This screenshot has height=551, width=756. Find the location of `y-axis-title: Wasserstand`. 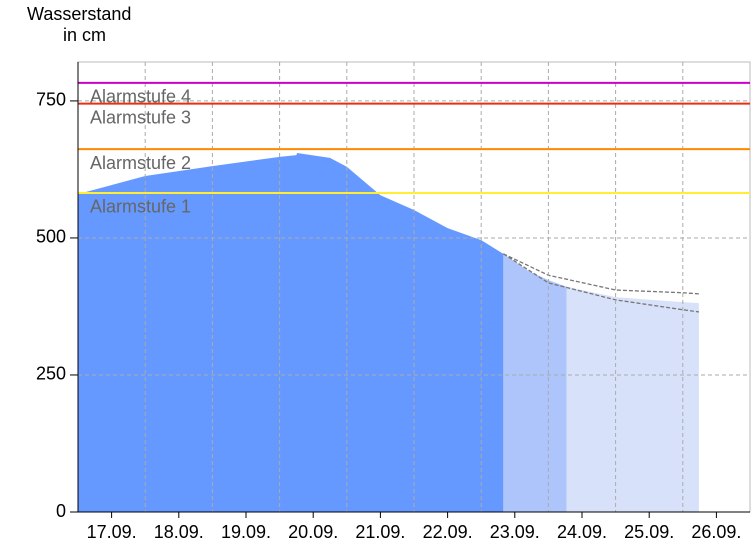

y-axis-title: Wasserstand is located at coordinates (79, 14).